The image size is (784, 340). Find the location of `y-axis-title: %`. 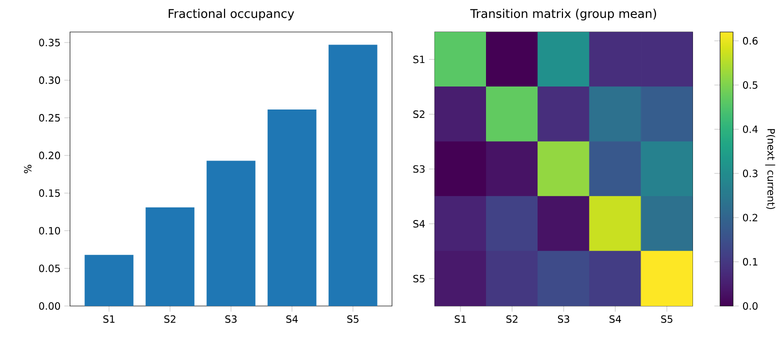

y-axis-title: % is located at coordinates (28, 169).